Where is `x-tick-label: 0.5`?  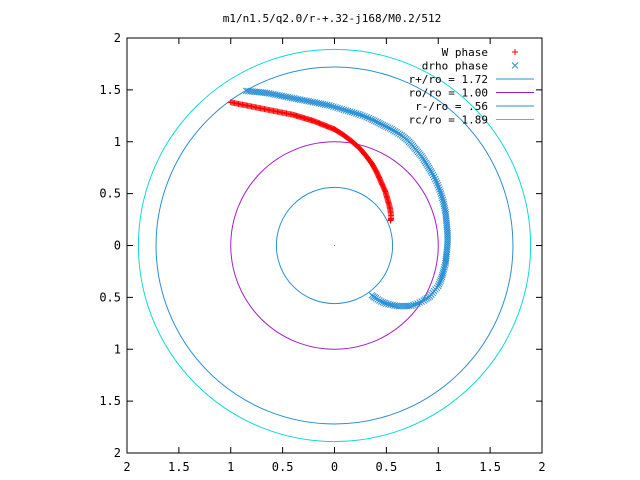
x-tick-label: 0.5 is located at coordinates (283, 467).